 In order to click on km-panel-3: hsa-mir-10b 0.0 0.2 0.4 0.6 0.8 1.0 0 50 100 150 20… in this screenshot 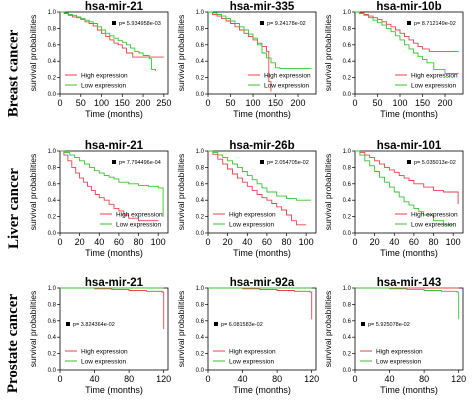, I will do `click(393, 60)`.